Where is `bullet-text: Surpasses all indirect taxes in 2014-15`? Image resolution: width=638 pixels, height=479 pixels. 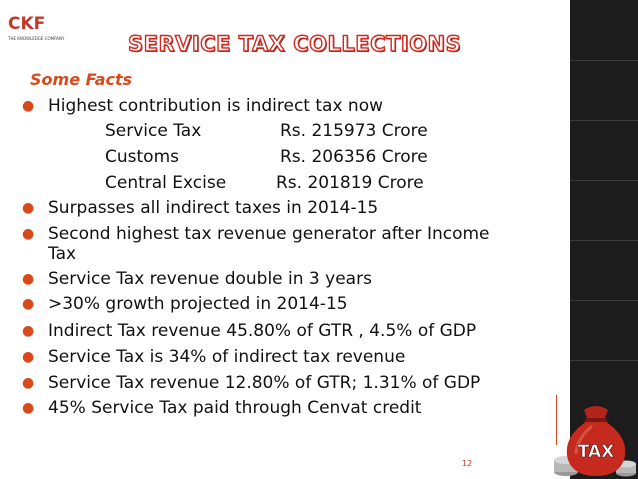
bullet-text: Surpasses all indirect taxes in 2014-15 is located at coordinates (213, 208).